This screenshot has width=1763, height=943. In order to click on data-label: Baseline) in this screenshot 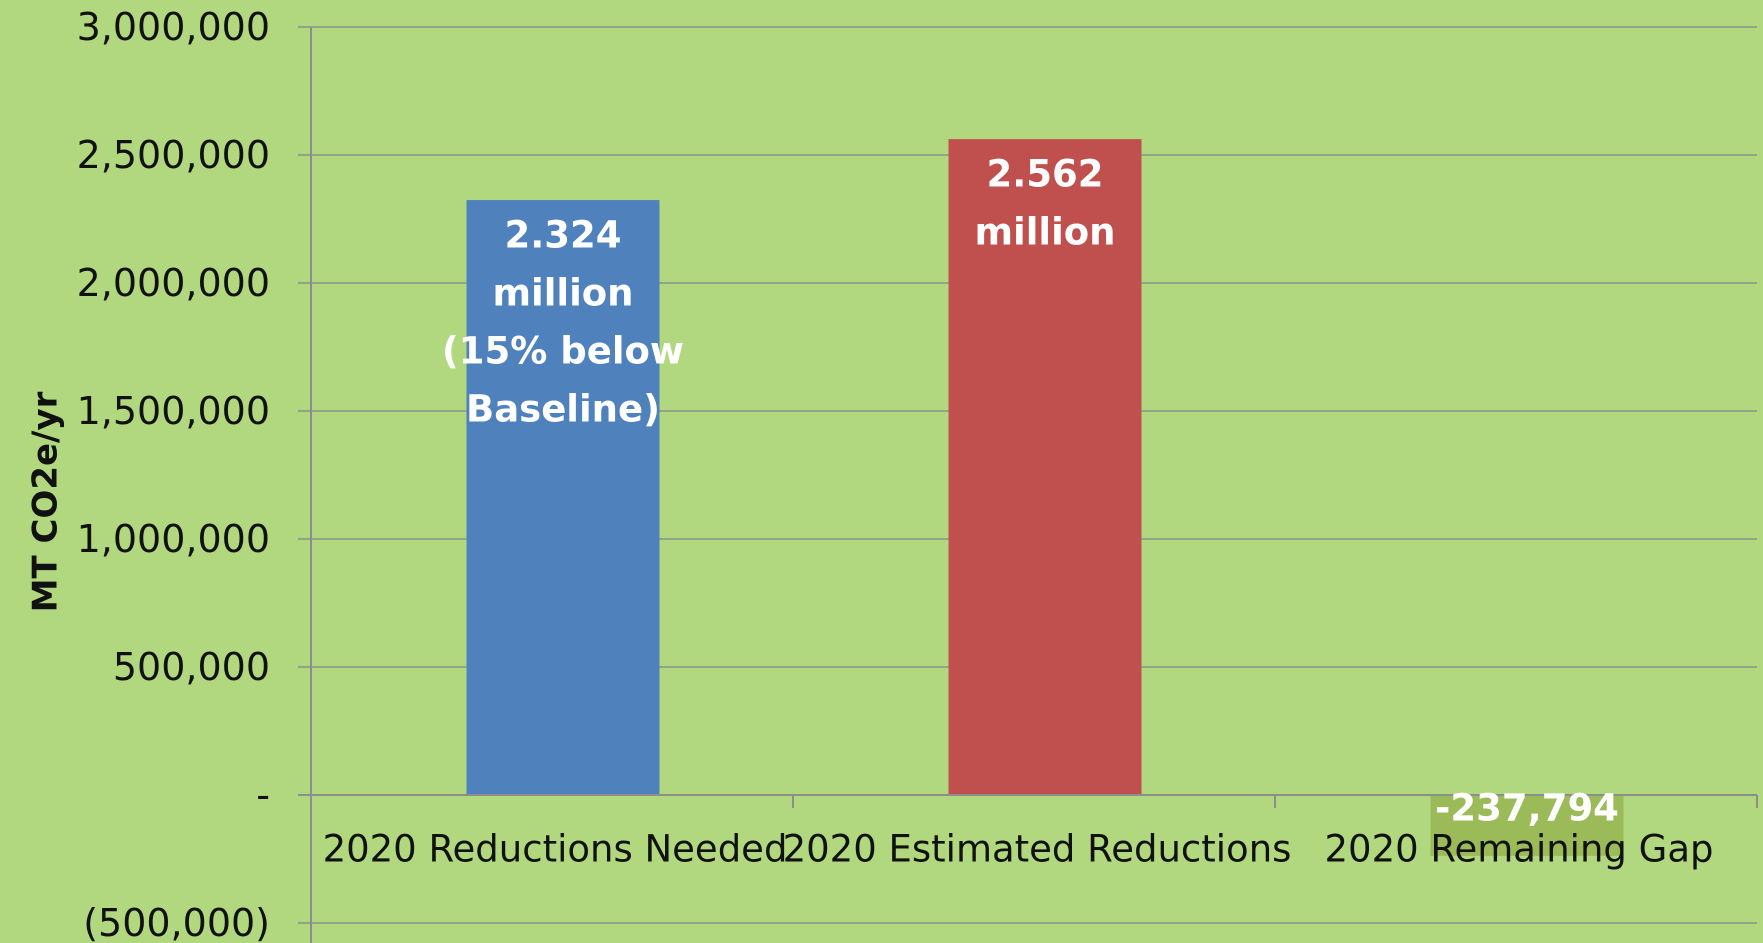, I will do `click(563, 409)`.